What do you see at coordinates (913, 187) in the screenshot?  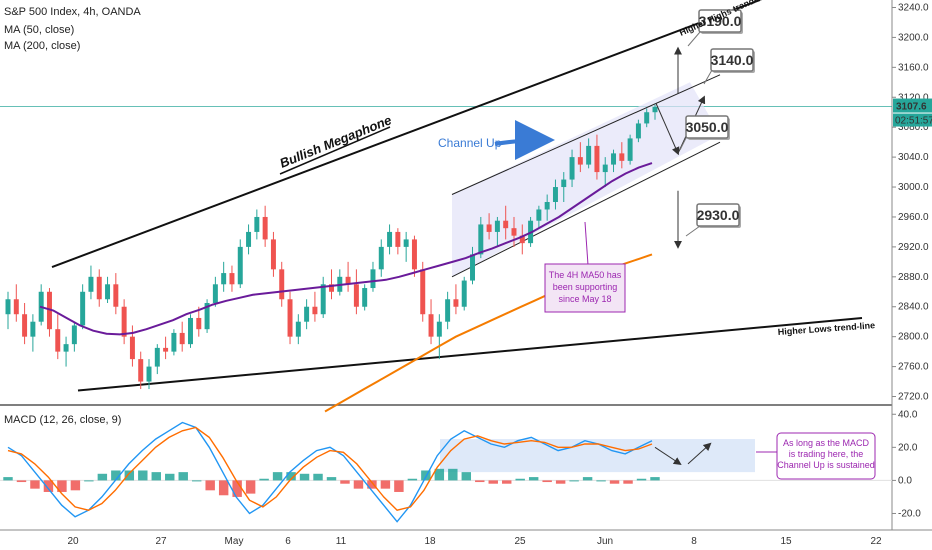 I see `price-axis-tick-label: 3000.0` at bounding box center [913, 187].